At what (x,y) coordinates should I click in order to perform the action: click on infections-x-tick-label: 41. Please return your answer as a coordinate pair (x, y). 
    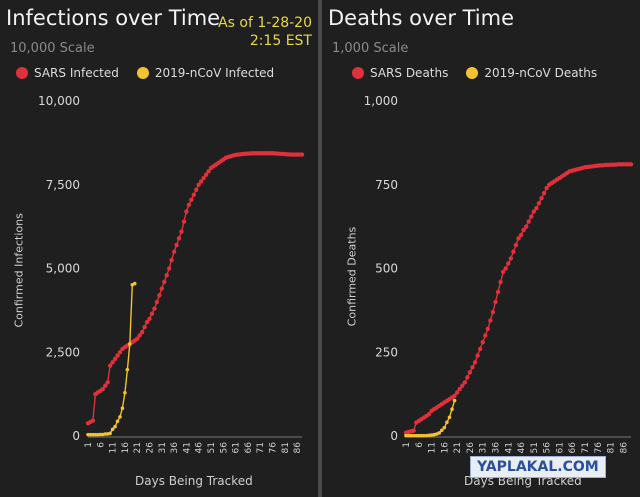
    Looking at the image, I should click on (187, 447).